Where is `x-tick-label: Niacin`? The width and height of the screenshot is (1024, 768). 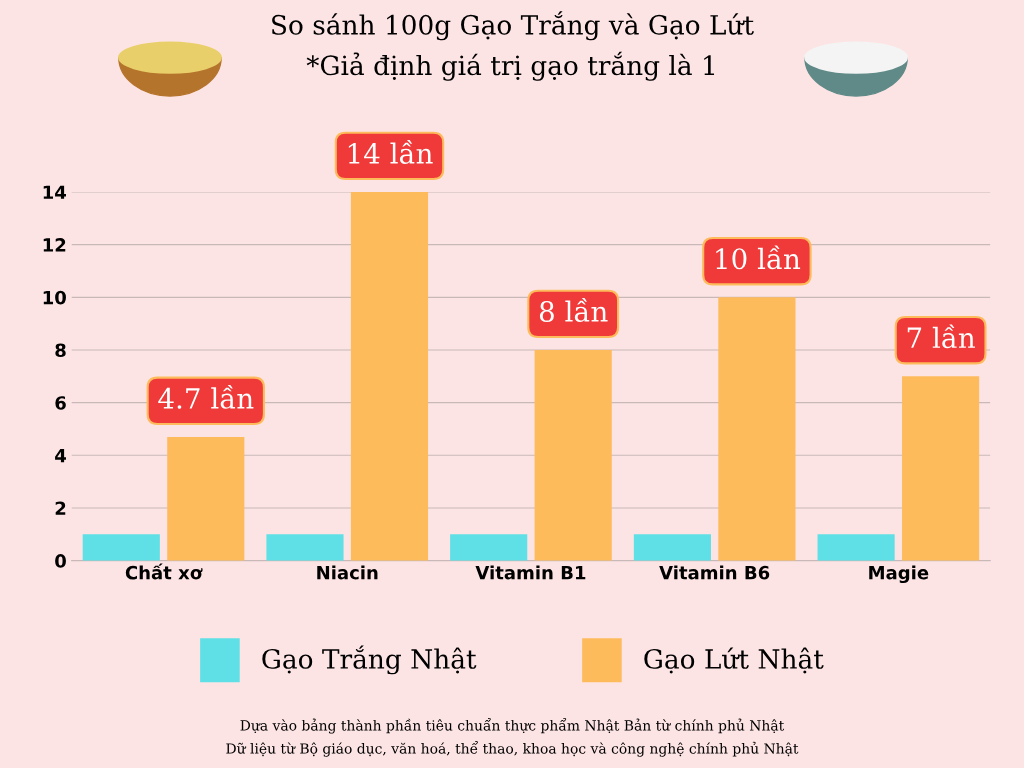
x-tick-label: Niacin is located at coordinates (347, 572).